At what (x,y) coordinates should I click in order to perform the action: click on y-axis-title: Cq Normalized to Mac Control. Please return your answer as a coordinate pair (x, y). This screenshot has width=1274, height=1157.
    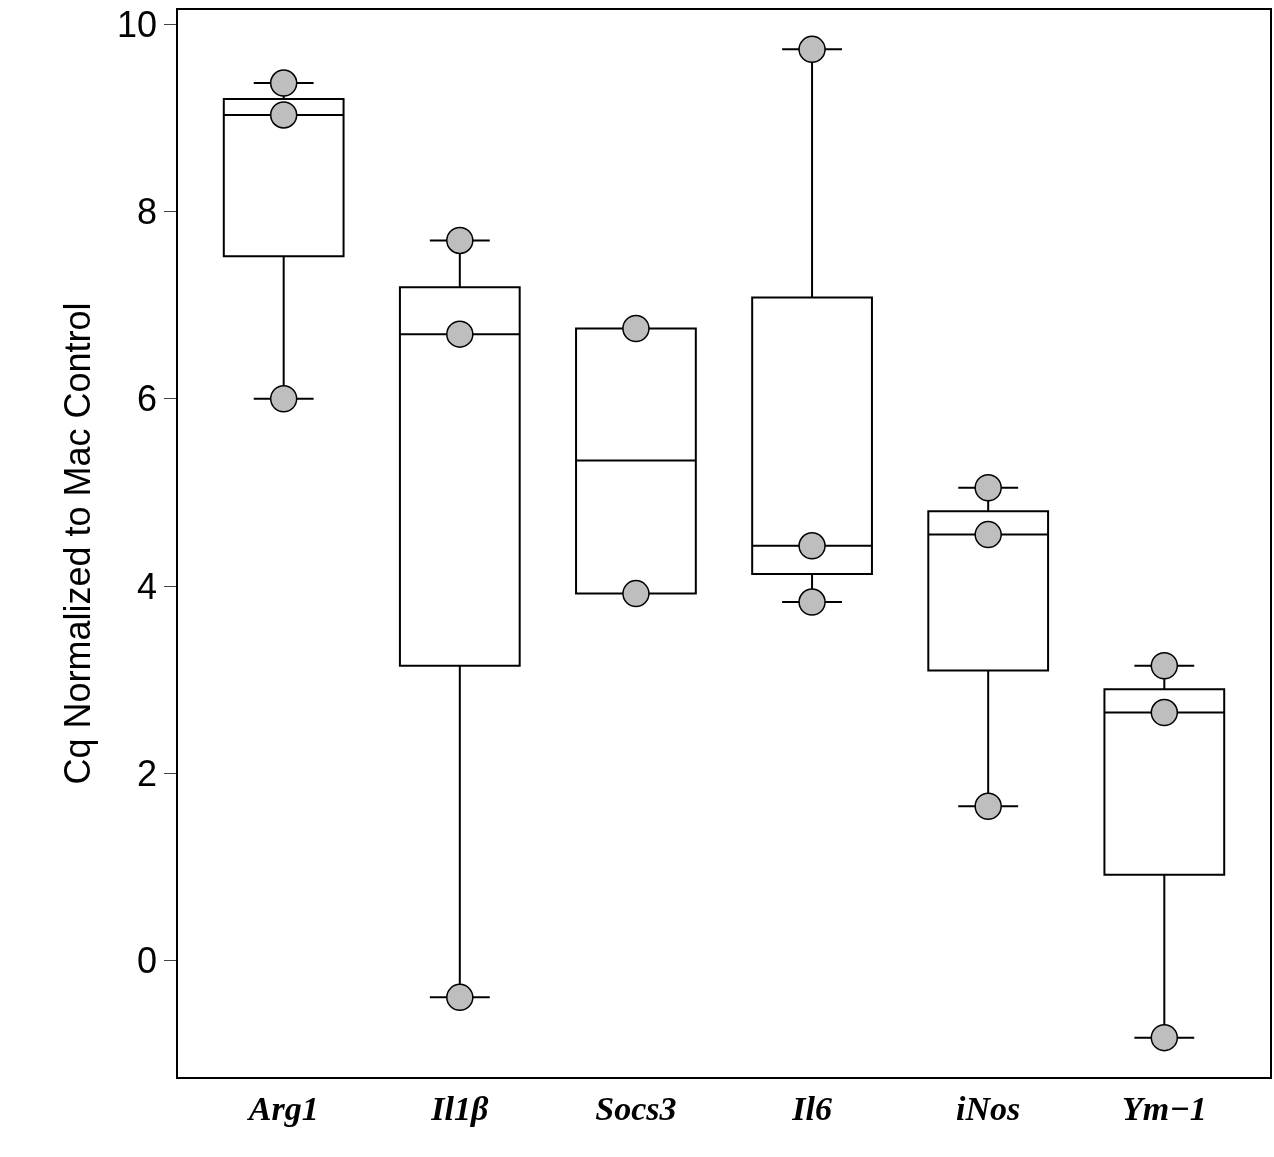
    Looking at the image, I should click on (78, 543).